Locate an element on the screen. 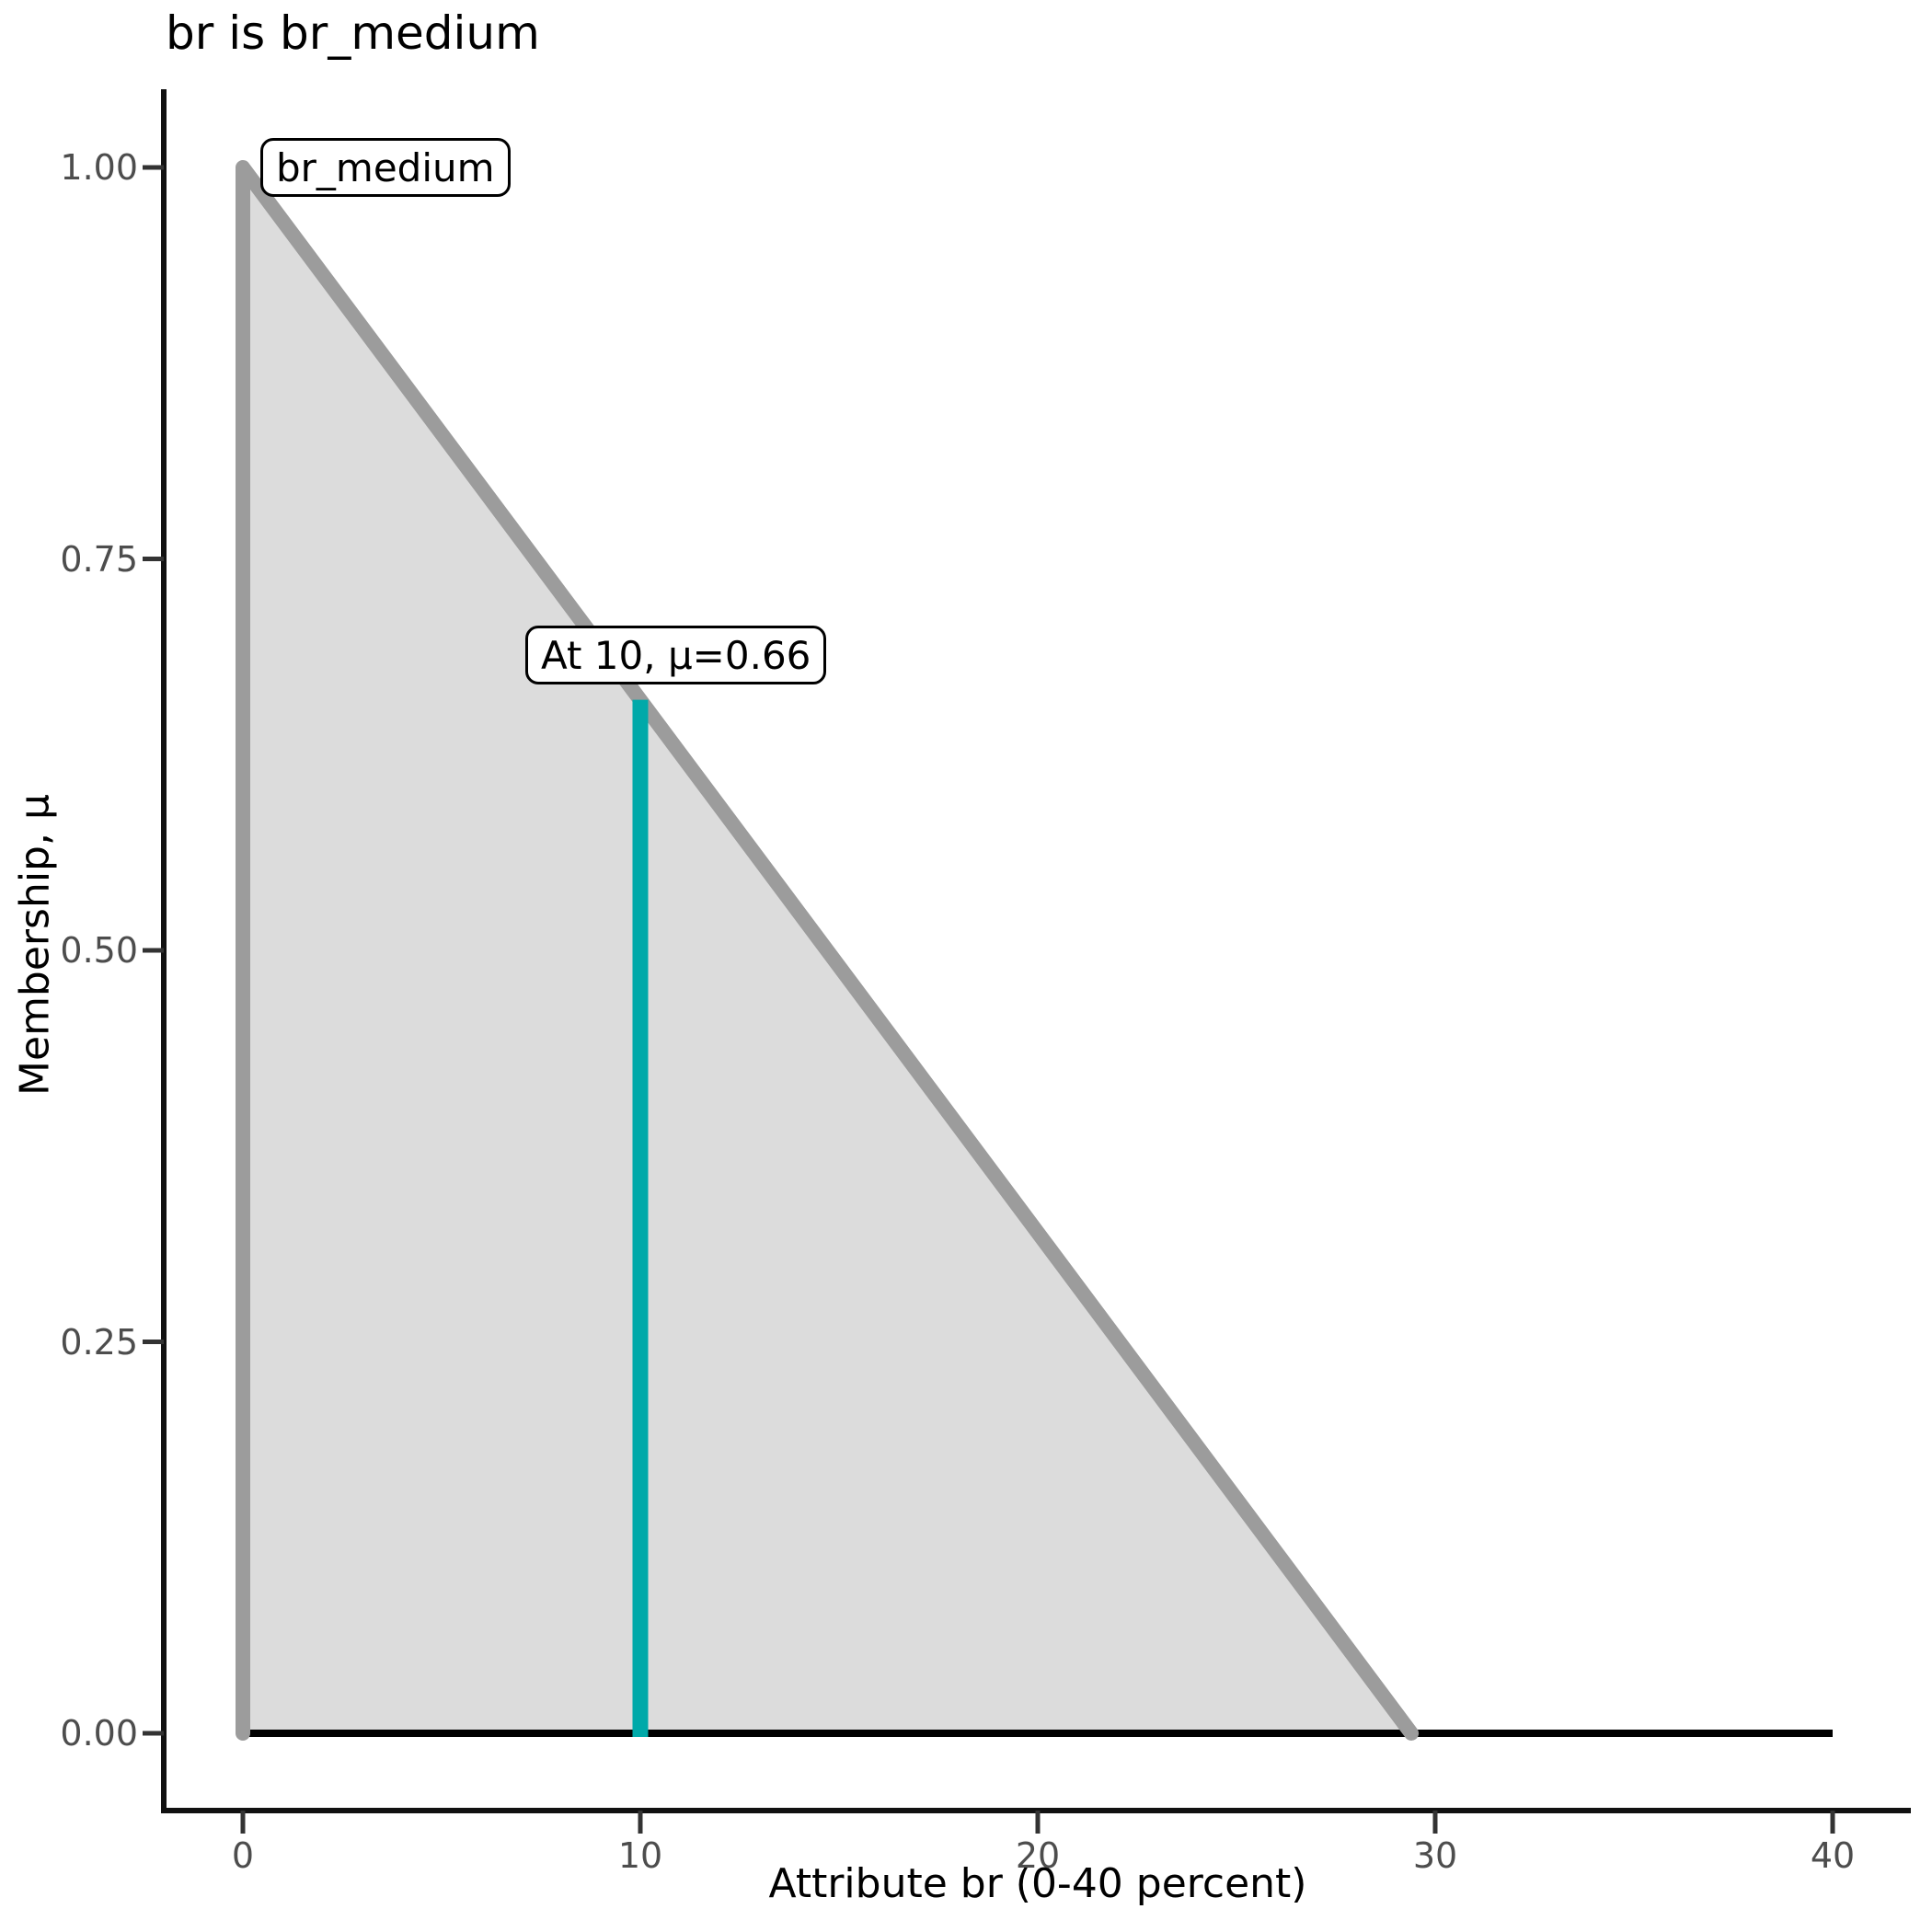 Image resolution: width=1932 pixels, height=1932 pixels. set-name-annotation: br_medium is located at coordinates (385, 167).